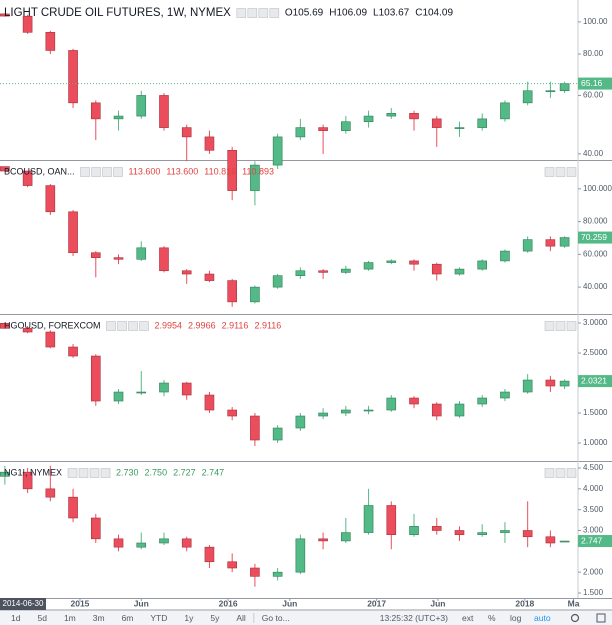 Image resolution: width=612 pixels, height=625 pixels. What do you see at coordinates (189, 618) in the screenshot?
I see `range-button: 1y` at bounding box center [189, 618].